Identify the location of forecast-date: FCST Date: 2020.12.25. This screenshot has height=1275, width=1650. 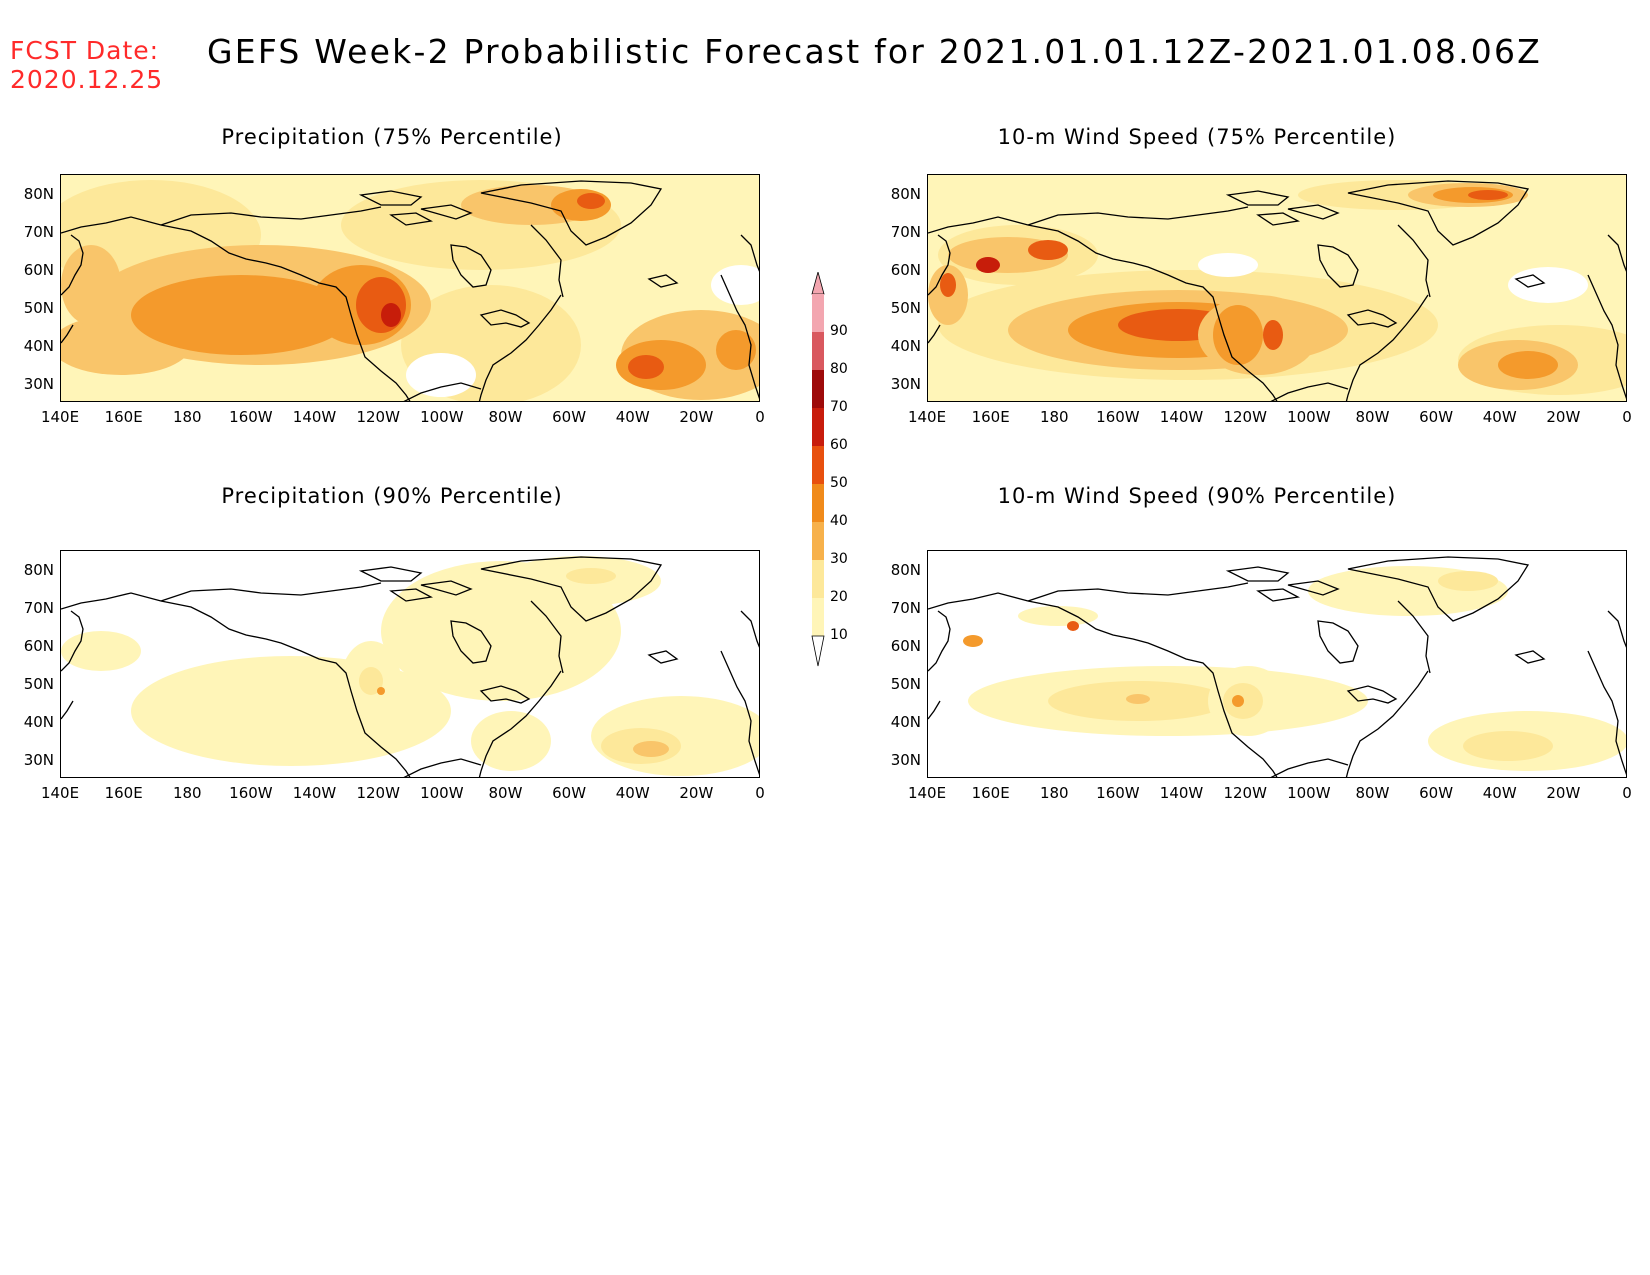
(86, 65).